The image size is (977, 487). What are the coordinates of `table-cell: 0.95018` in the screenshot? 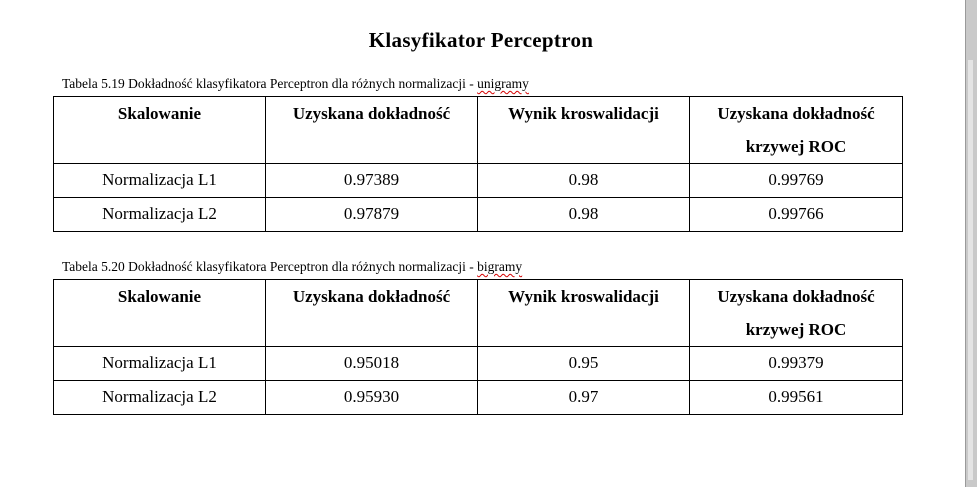 It's located at (371, 363).